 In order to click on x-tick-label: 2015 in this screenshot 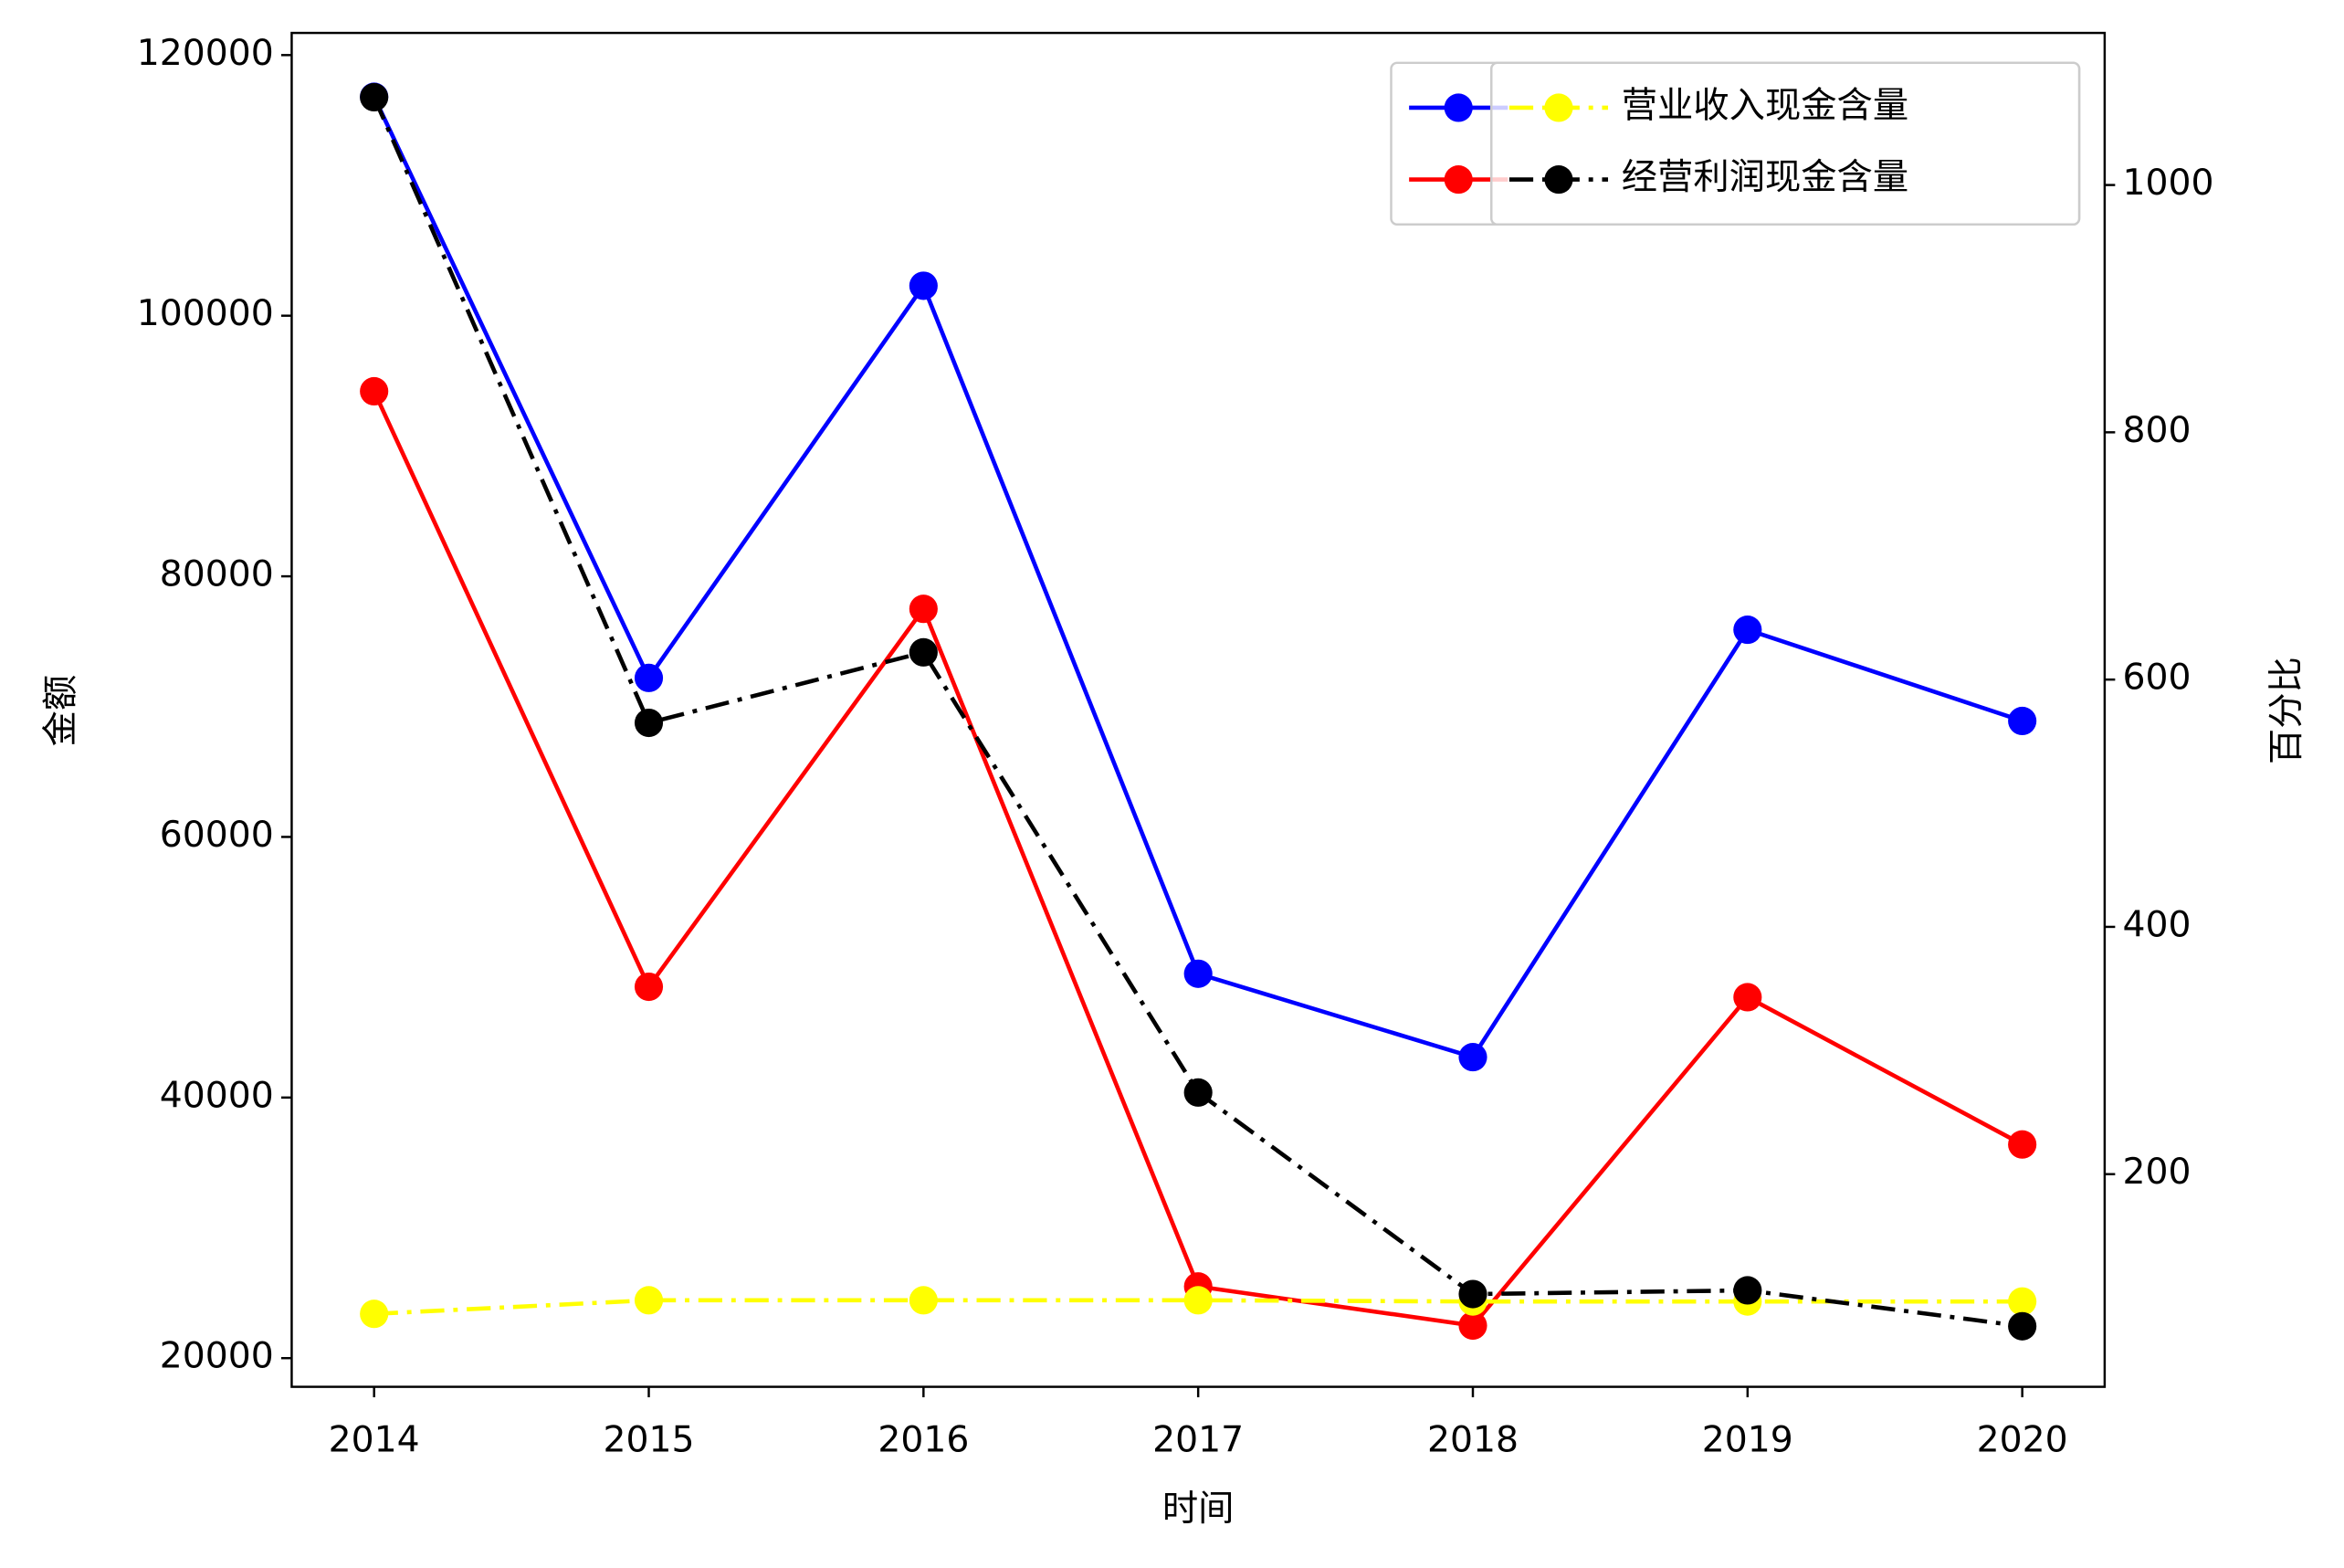, I will do `click(650, 1440)`.